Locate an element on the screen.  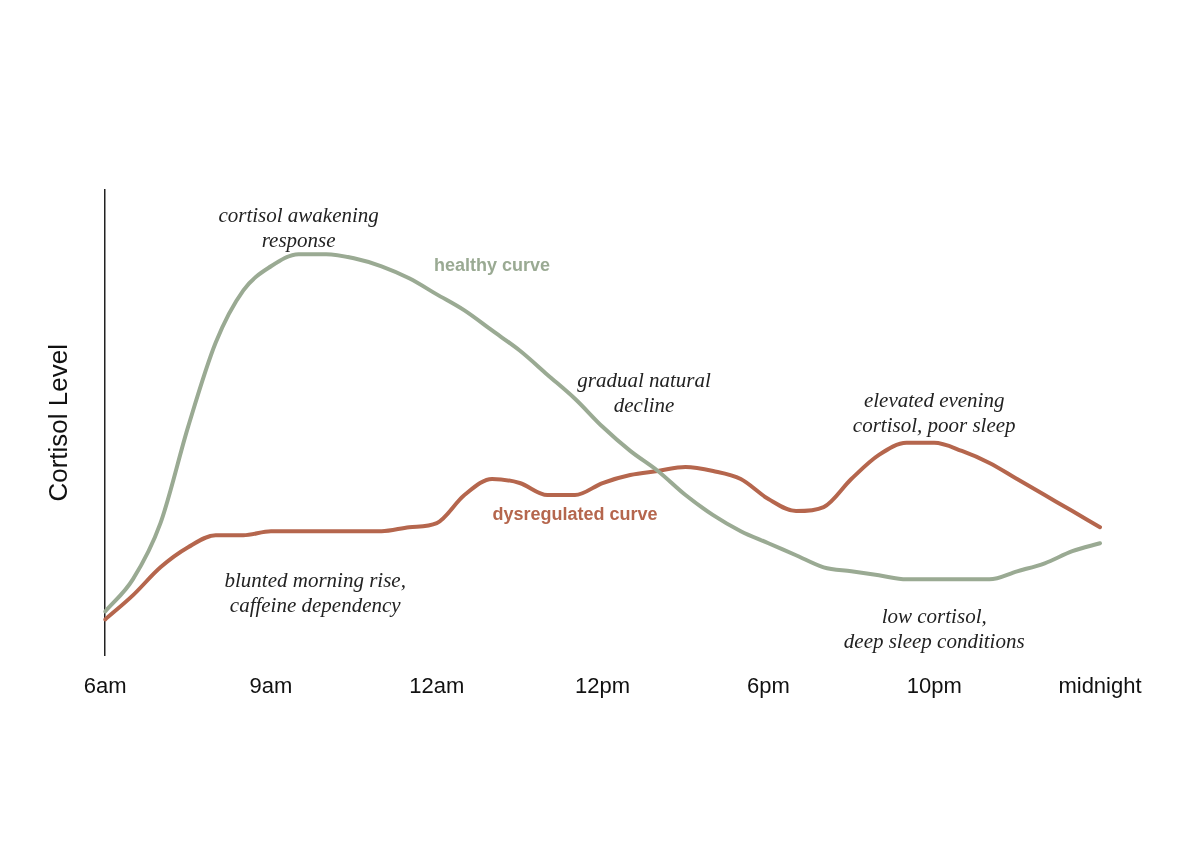
annotation: elevated evening cortisol, poor sleep is located at coordinates (934, 412).